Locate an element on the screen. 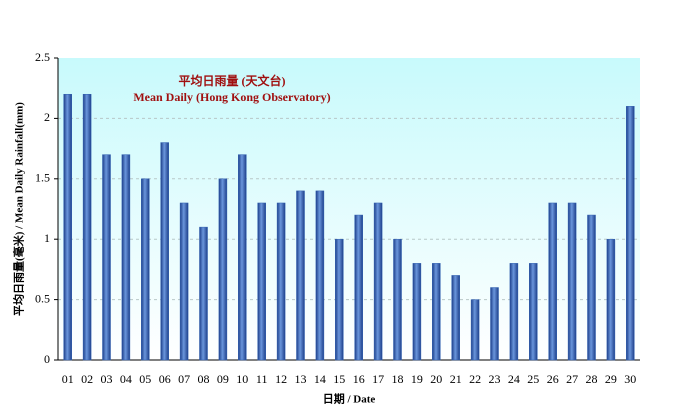  x-tick-label: 24 is located at coordinates (514, 379).